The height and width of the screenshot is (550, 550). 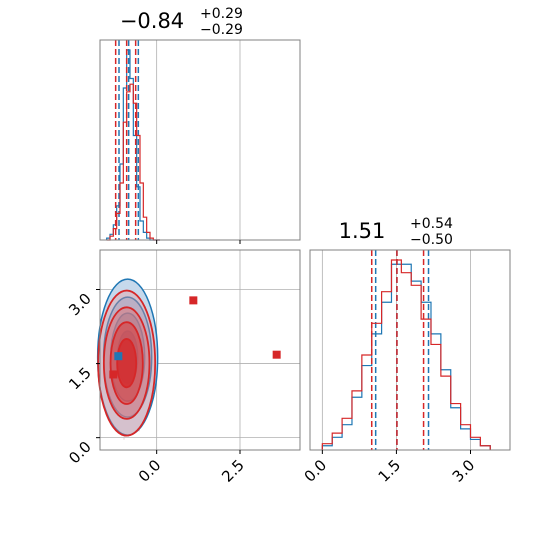 What do you see at coordinates (118, 356) in the screenshot?
I see `marker-blue` at bounding box center [118, 356].